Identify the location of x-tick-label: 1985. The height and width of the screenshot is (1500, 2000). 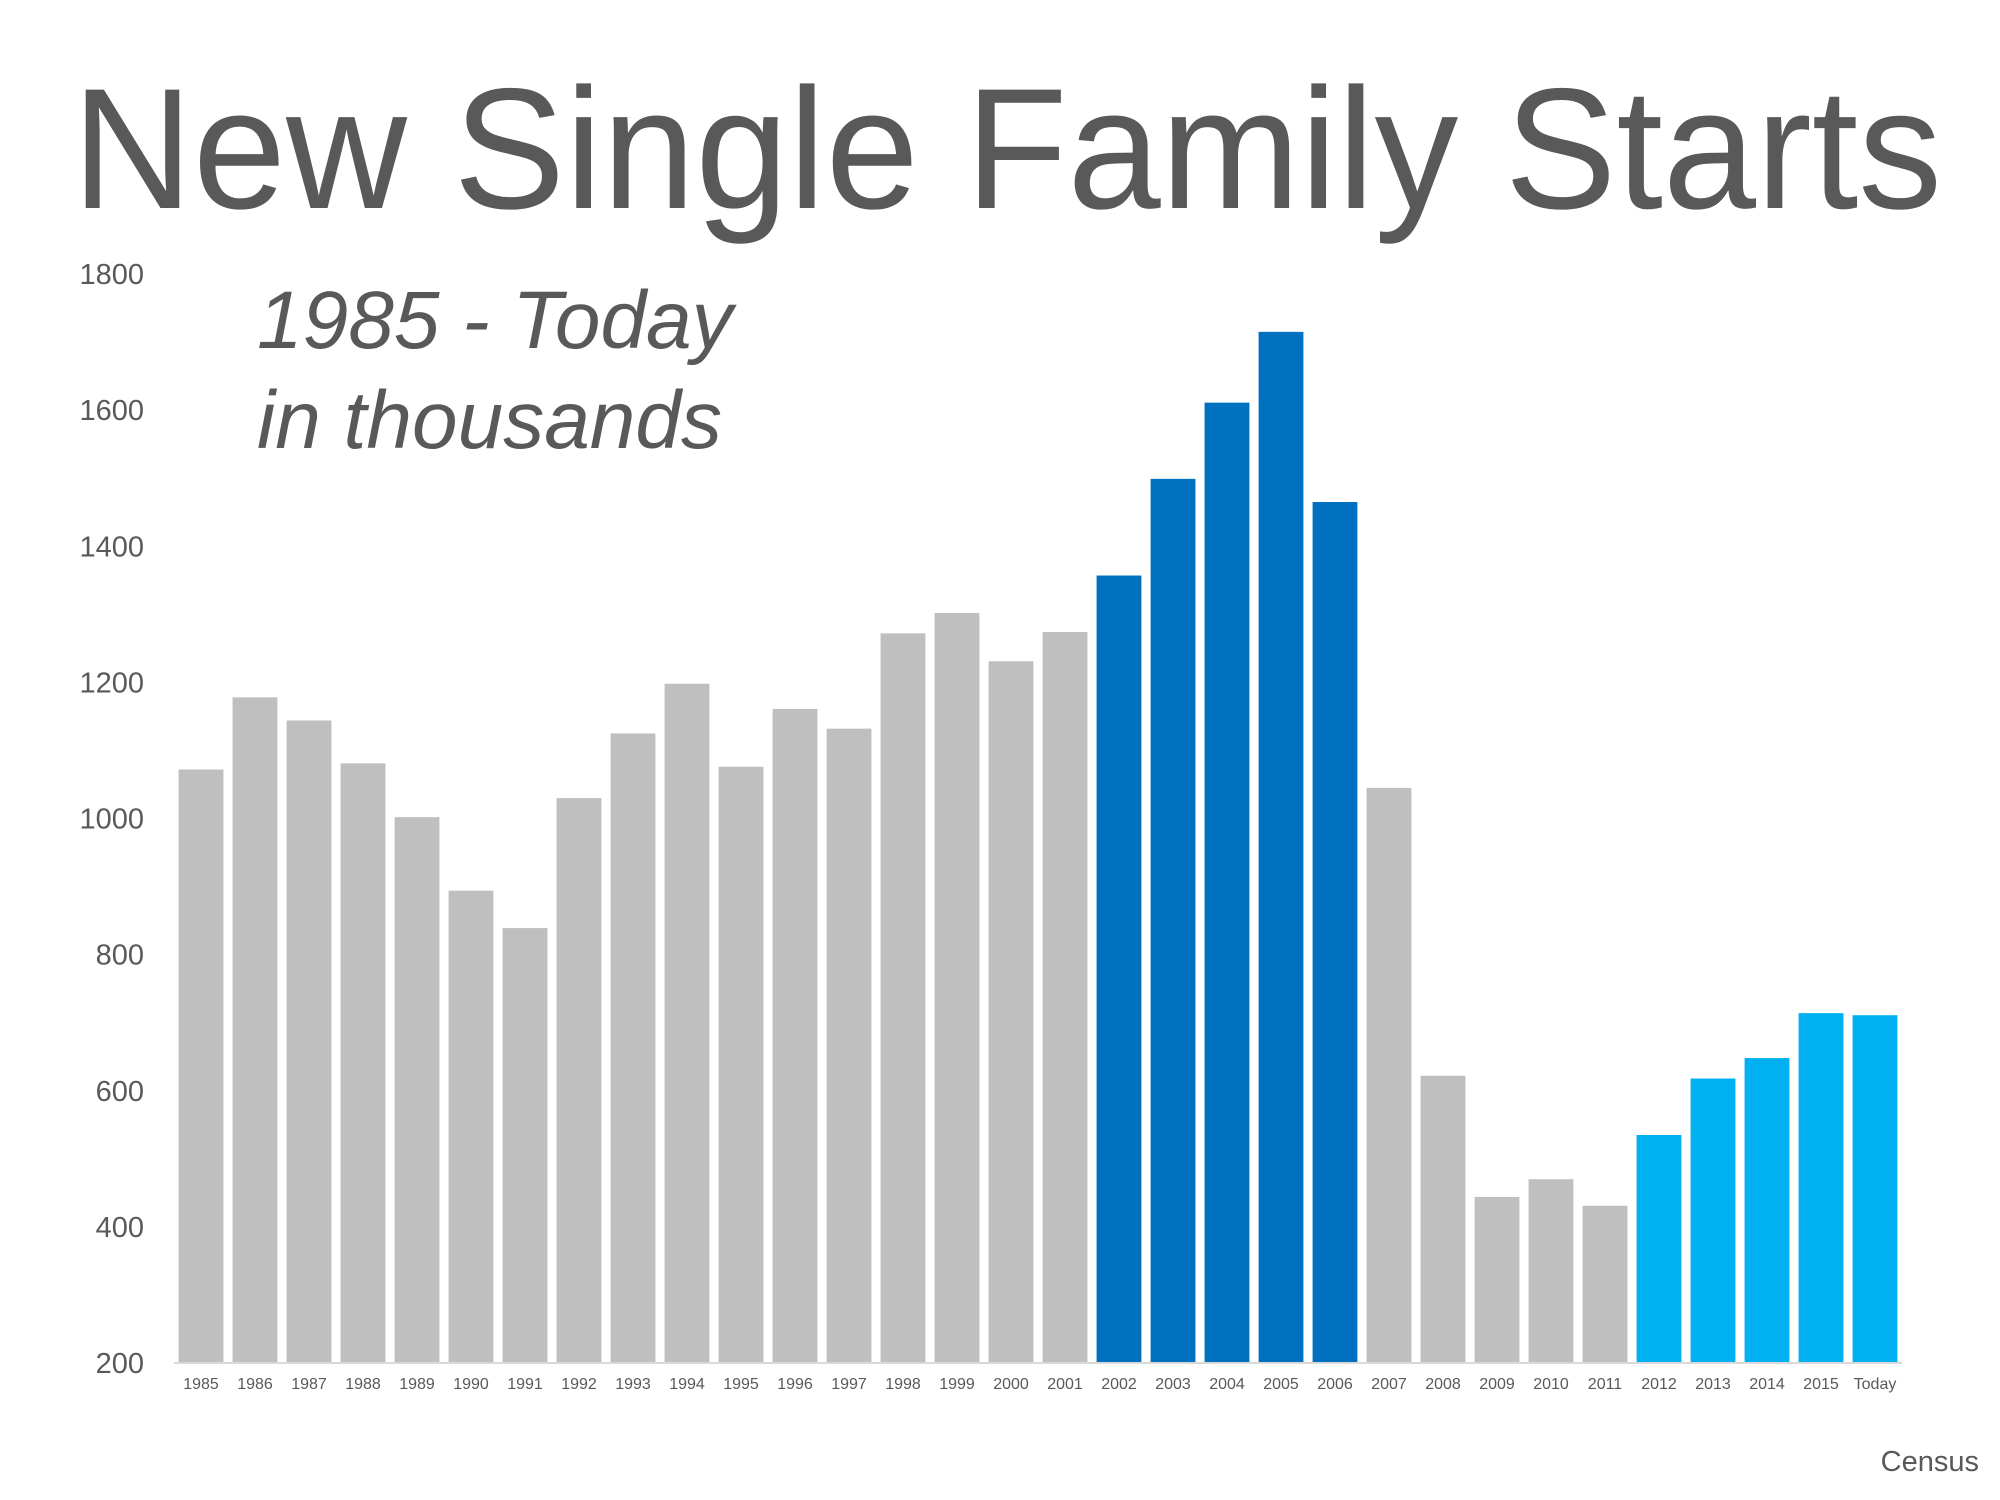
(201, 1384).